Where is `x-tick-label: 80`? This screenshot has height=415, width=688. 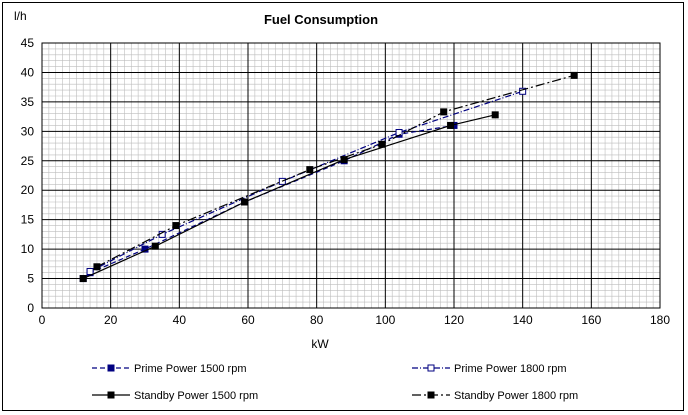 x-tick-label: 80 is located at coordinates (317, 320).